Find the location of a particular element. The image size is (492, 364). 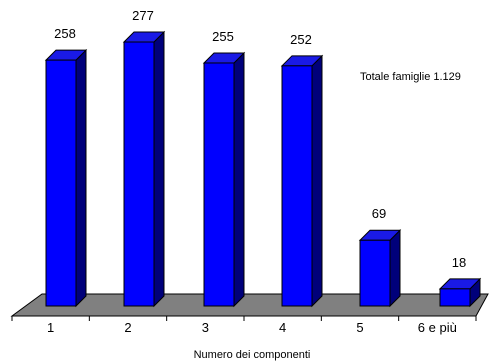

bar-value-label: 277 is located at coordinates (143, 15).